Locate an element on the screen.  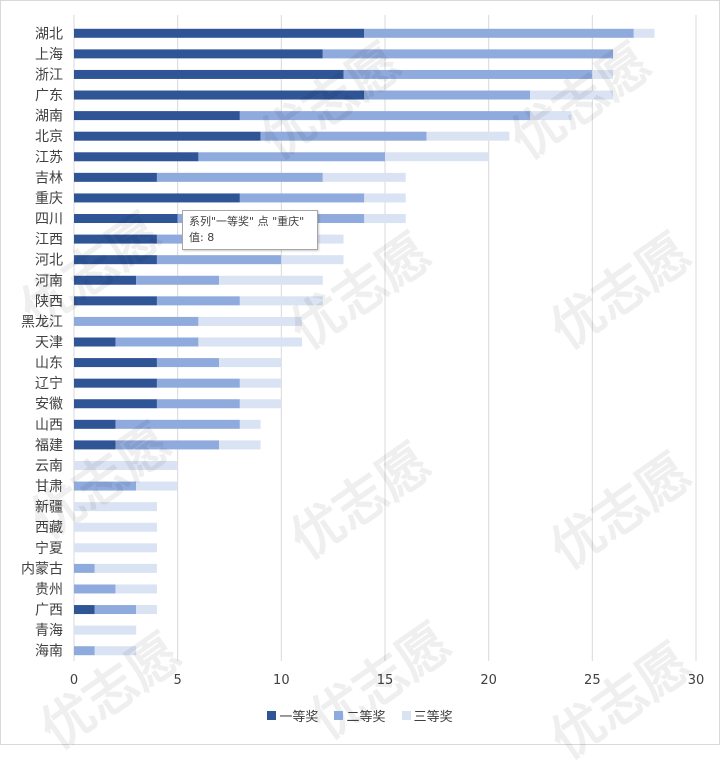
legend-swatch-third-prize is located at coordinates (406, 715).